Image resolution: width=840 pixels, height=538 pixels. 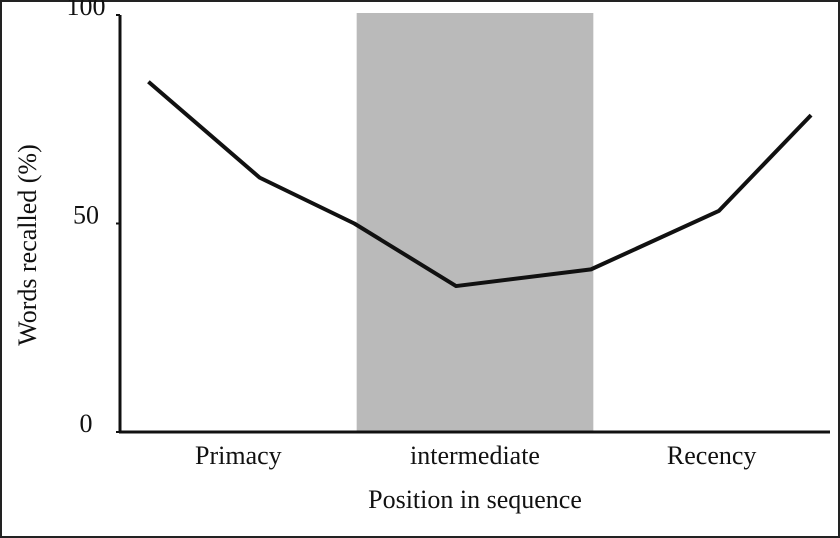 What do you see at coordinates (238, 455) in the screenshot?
I see `x-region-label: Primacy` at bounding box center [238, 455].